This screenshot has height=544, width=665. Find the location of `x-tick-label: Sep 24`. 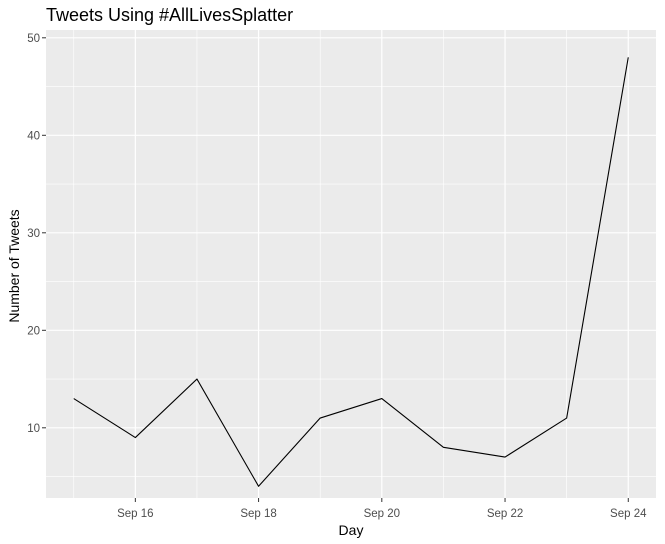

x-tick-label: Sep 24 is located at coordinates (628, 514).